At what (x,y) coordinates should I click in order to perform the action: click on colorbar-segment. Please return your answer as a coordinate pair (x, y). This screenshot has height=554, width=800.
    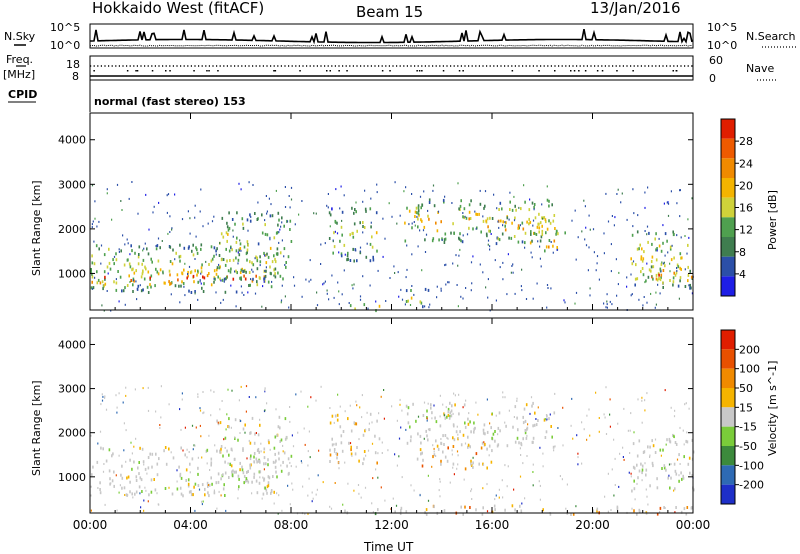
    Looking at the image, I should click on (728, 266).